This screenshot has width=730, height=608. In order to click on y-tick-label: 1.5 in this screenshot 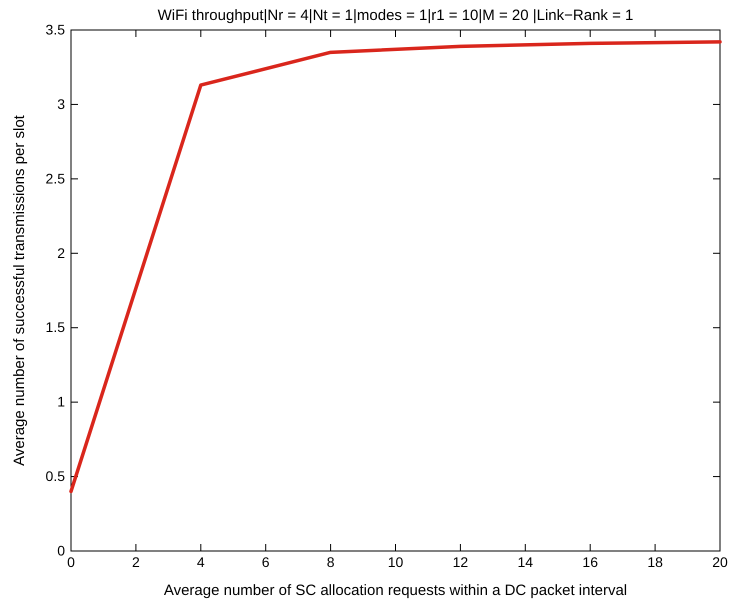, I will do `click(56, 327)`.